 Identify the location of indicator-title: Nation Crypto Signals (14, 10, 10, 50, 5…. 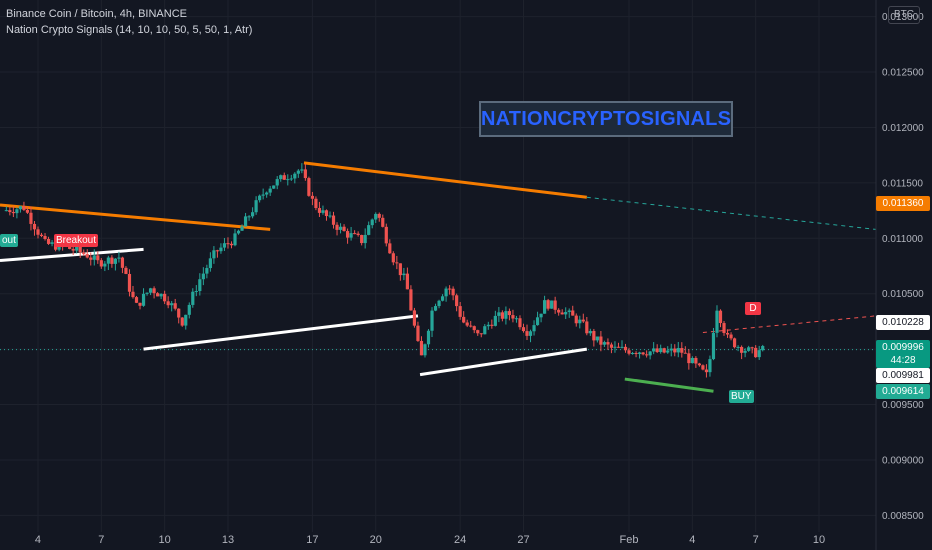
(129, 30).